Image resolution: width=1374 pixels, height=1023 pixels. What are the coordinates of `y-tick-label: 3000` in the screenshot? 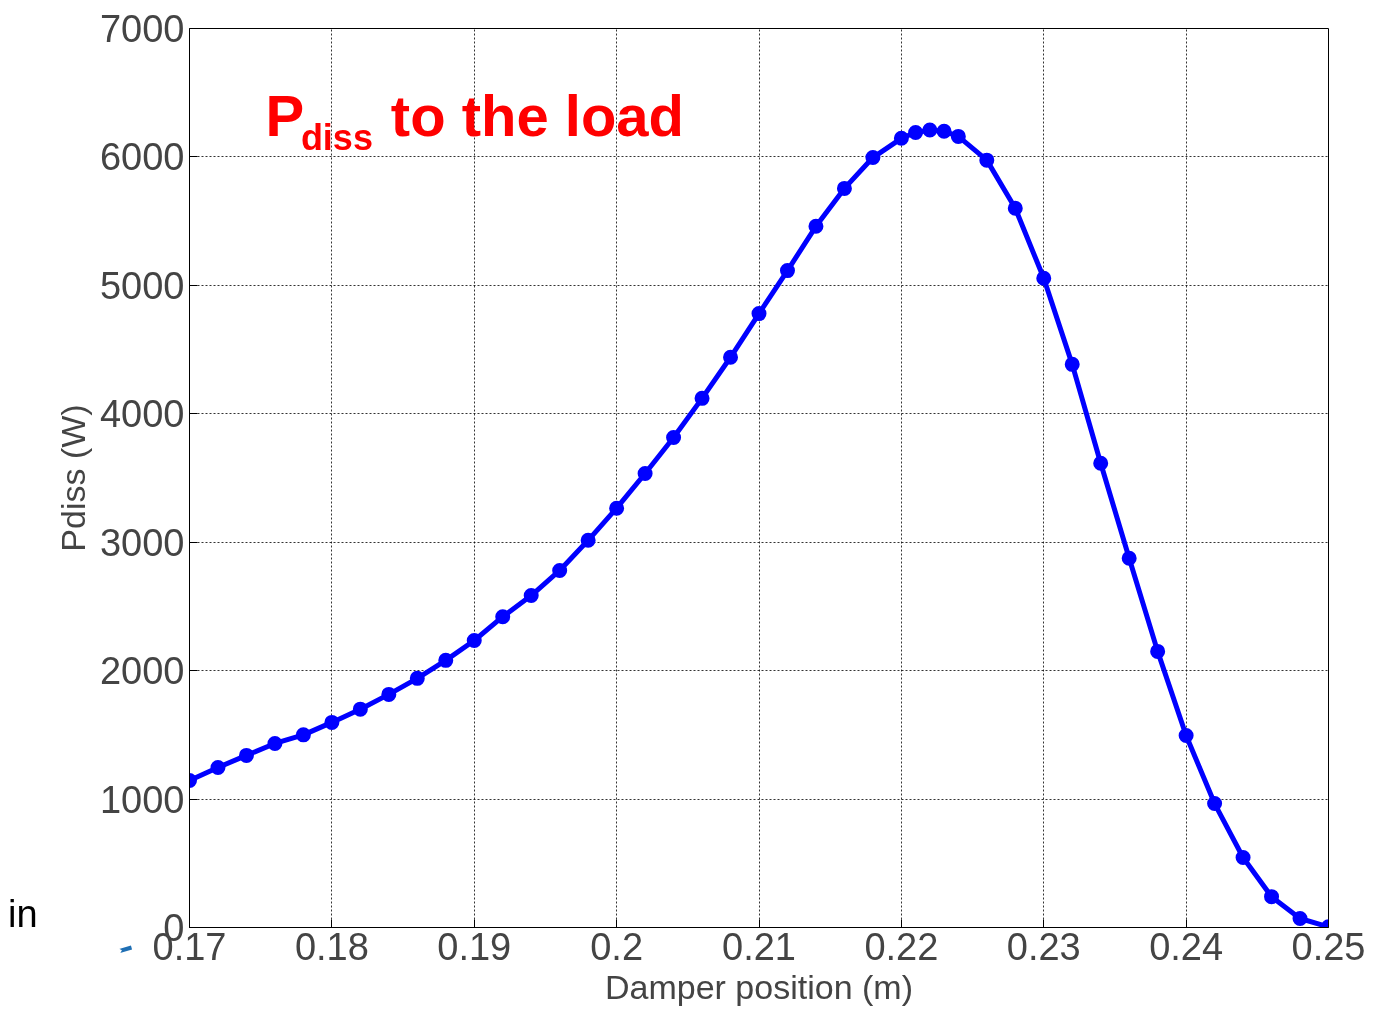 It's located at (142, 542).